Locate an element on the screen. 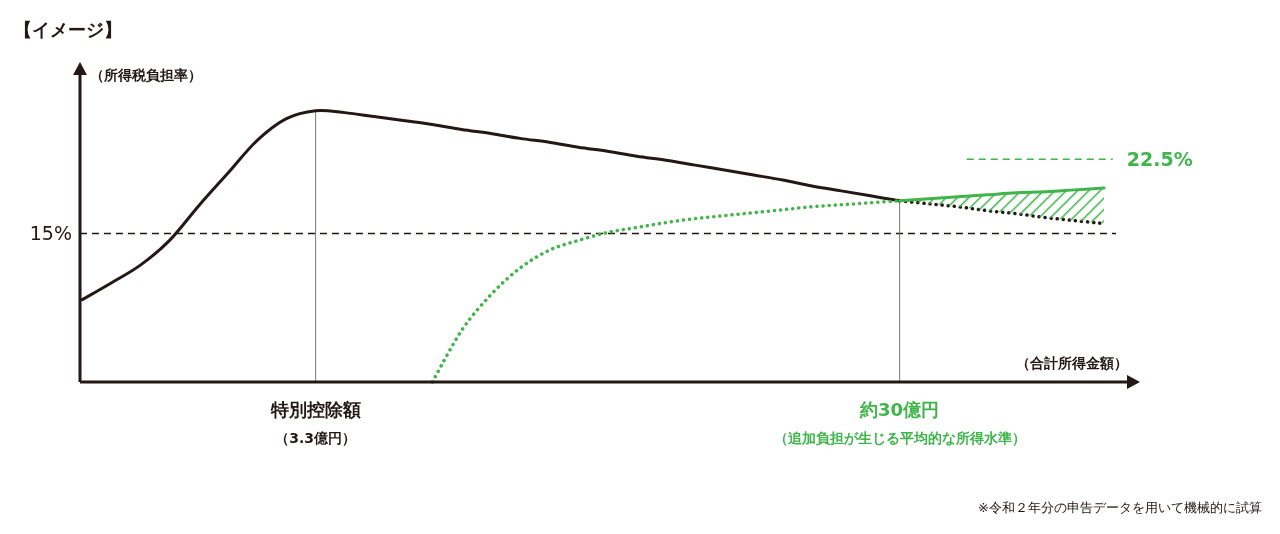 The height and width of the screenshot is (534, 1280). ylabel: （所得税負担率） is located at coordinates (146, 75).